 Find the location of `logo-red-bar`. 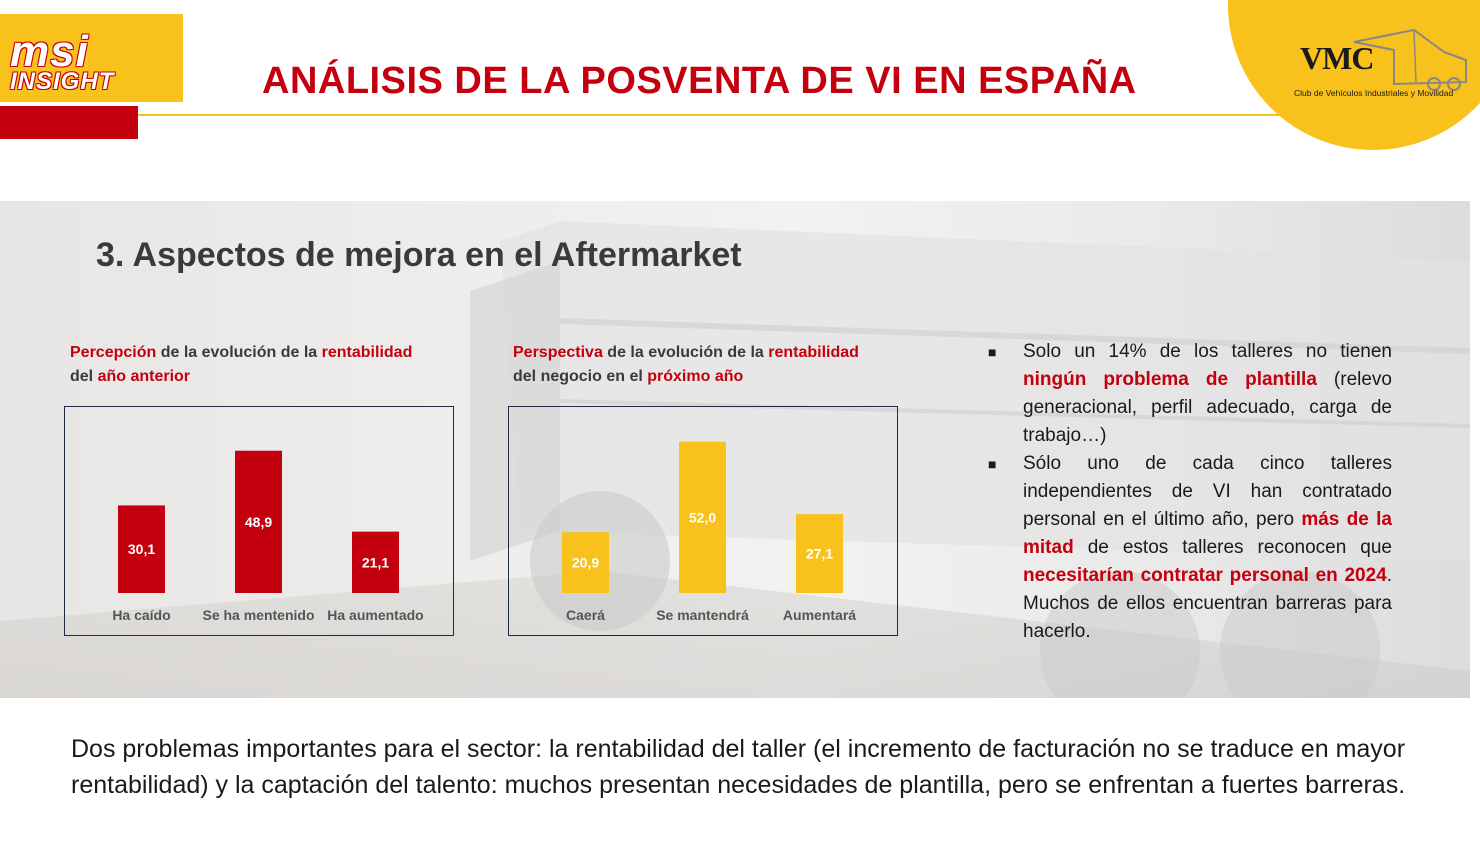

logo-red-bar is located at coordinates (69, 122).